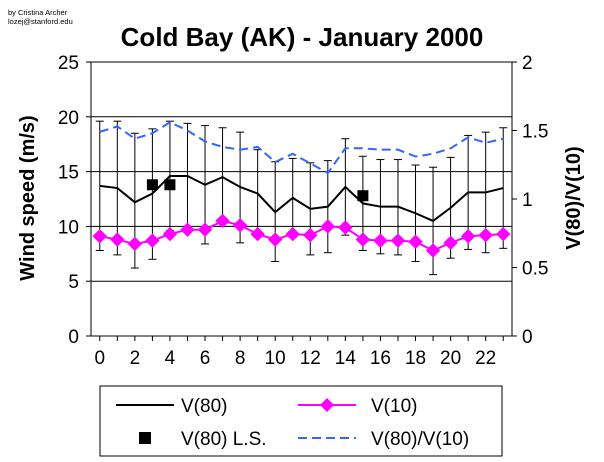 This screenshot has height=462, width=604. What do you see at coordinates (420, 439) in the screenshot?
I see `legend-label: V(80)/V(10)` at bounding box center [420, 439].